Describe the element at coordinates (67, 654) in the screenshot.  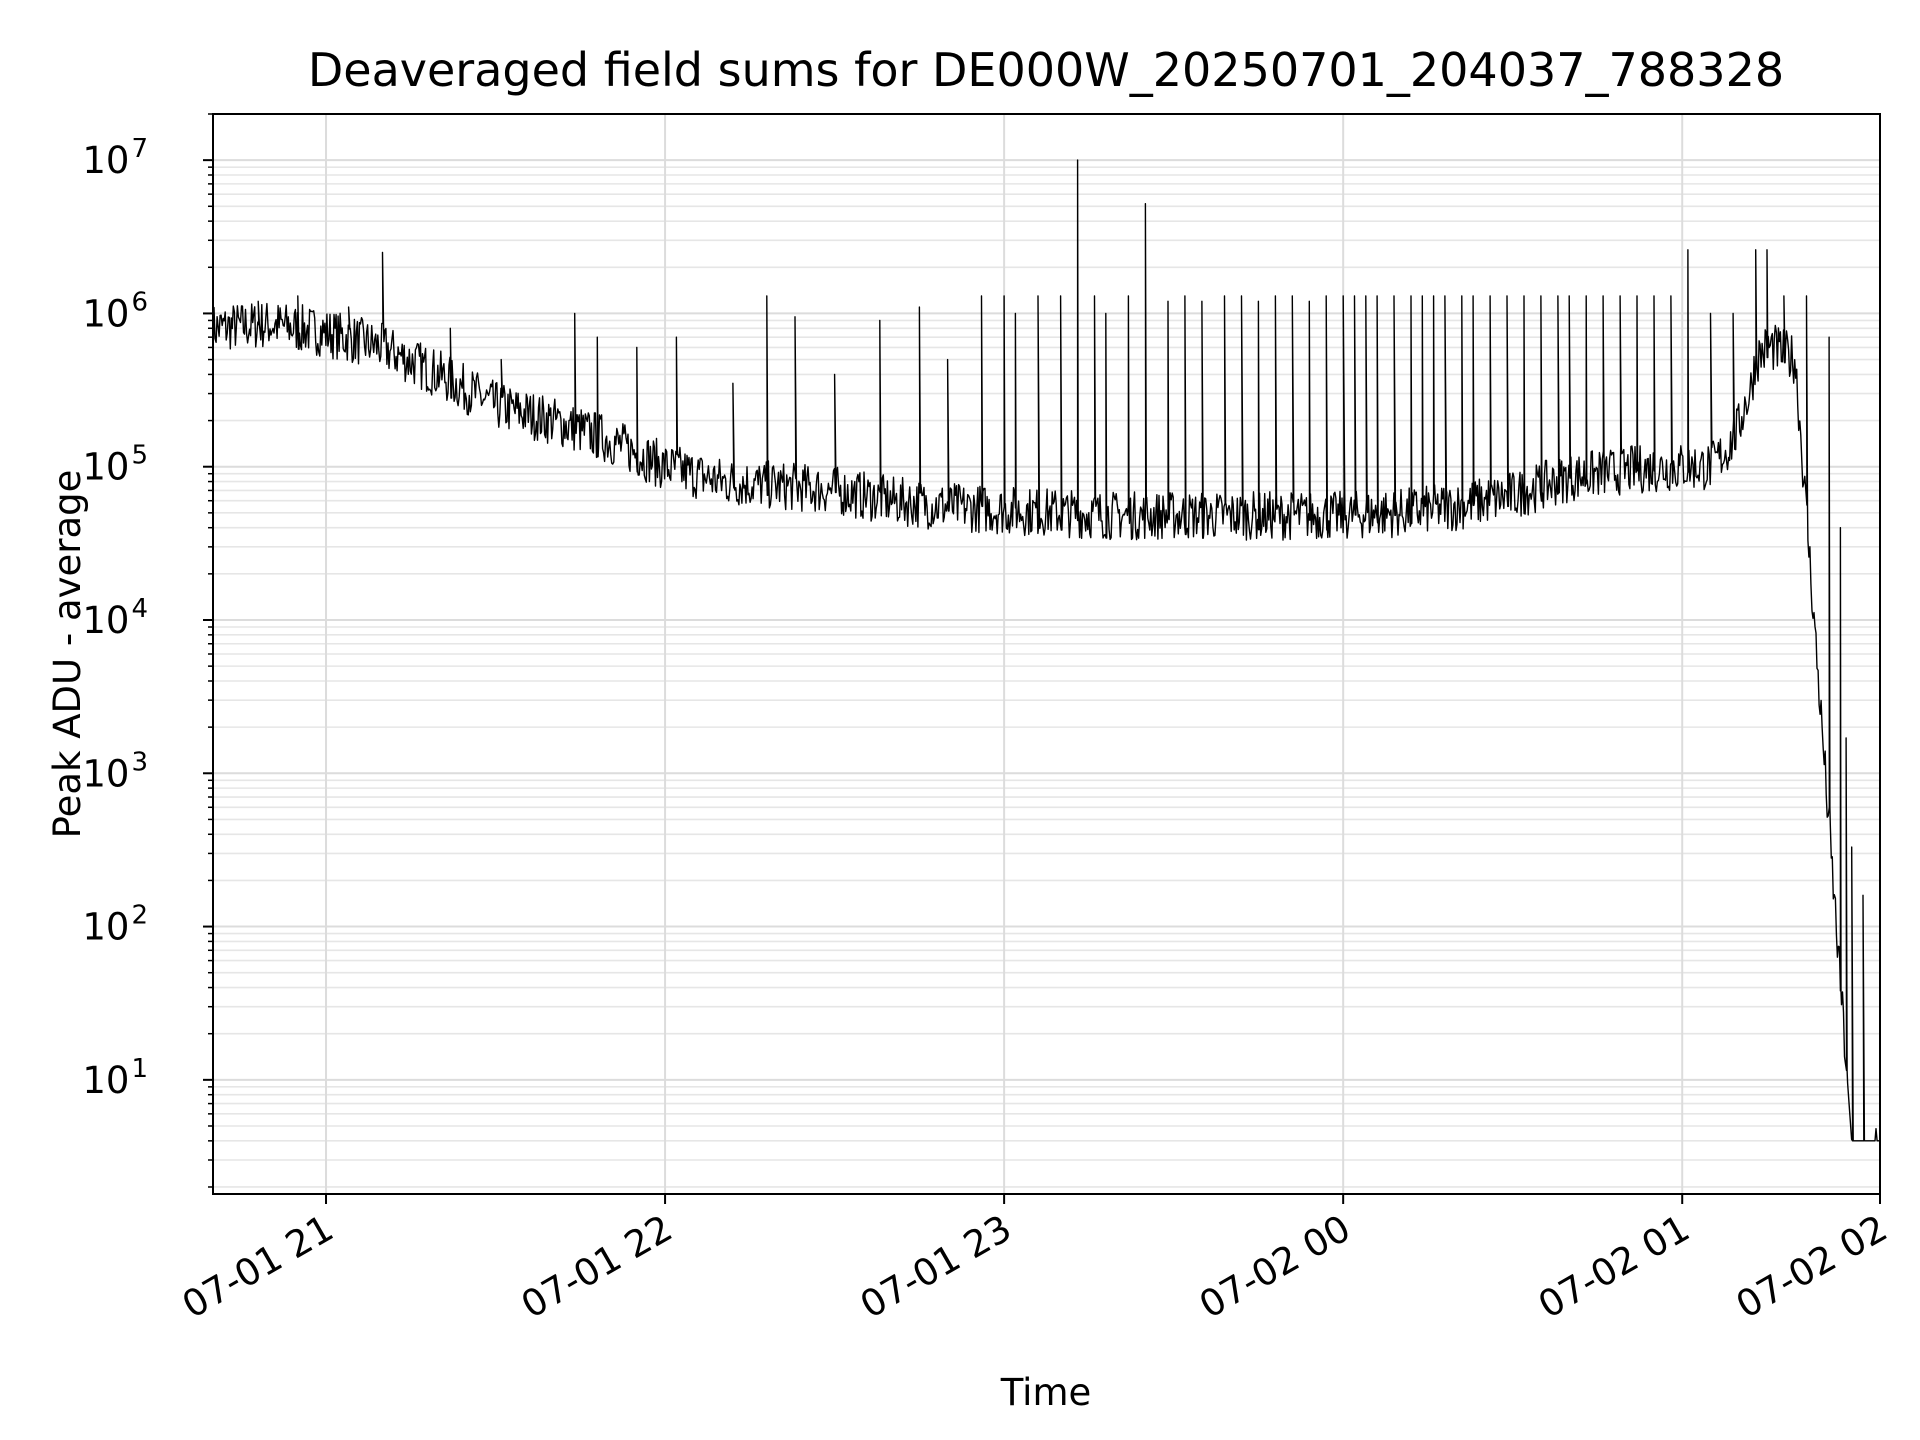
I see `y-axis-label: Peak ADU - average` at that location.